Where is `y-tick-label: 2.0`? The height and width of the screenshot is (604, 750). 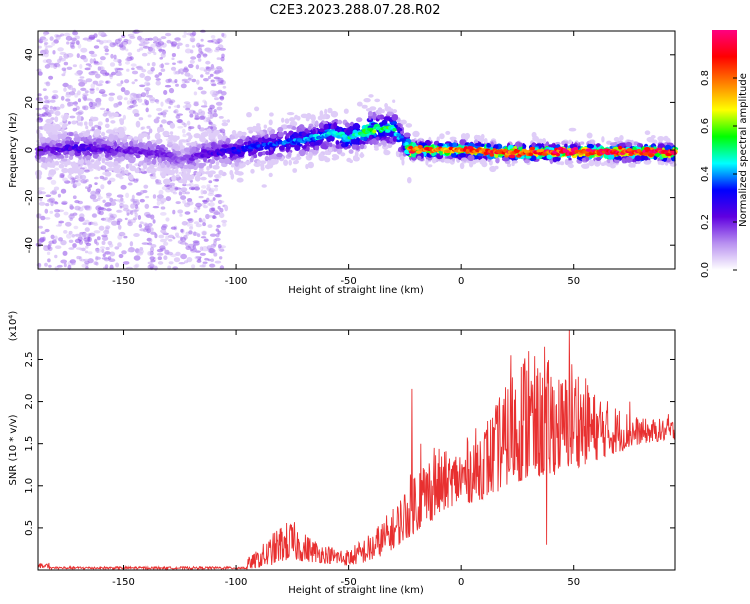 y-tick-label: 2.0 is located at coordinates (29, 402).